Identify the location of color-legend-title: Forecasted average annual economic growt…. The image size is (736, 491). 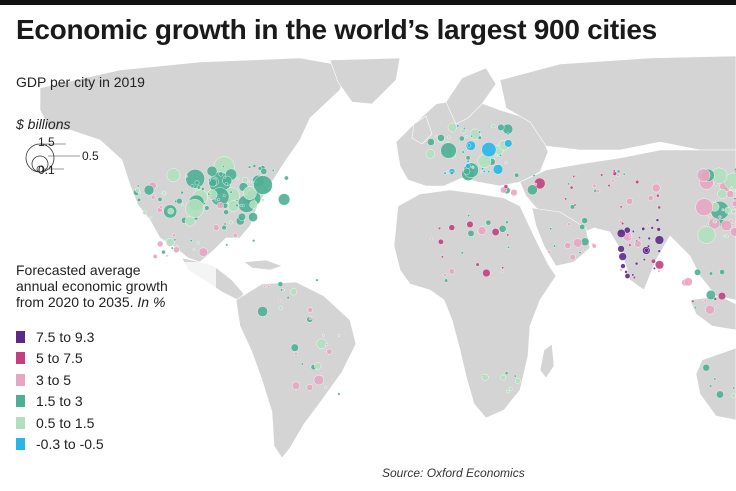
(116, 286).